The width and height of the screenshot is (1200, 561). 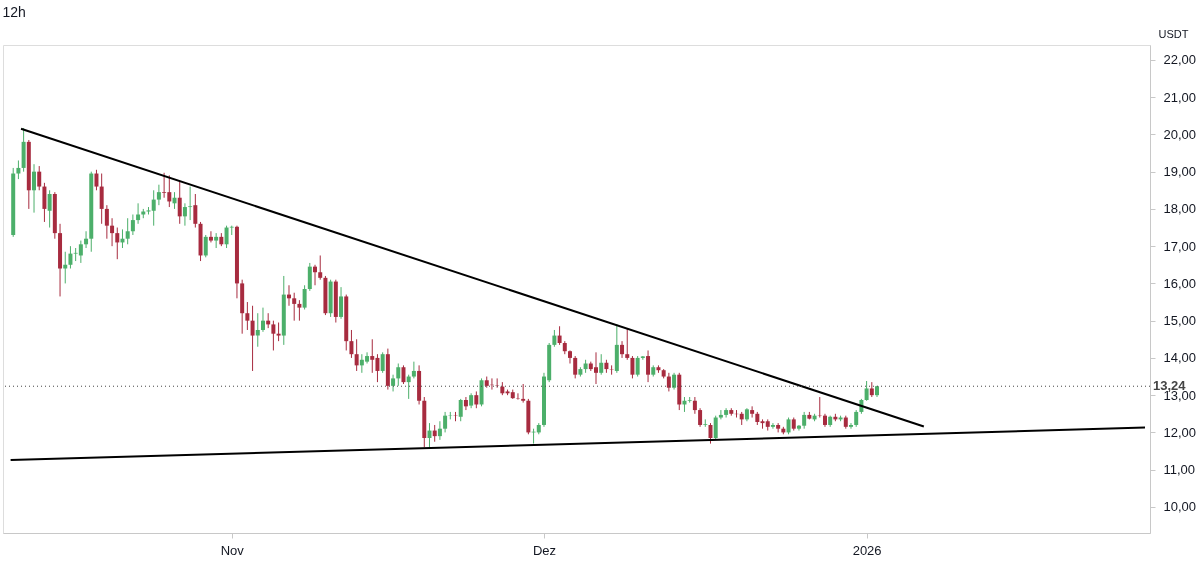 What do you see at coordinates (1180, 97) in the screenshot?
I see `y-tick-label: 21,00` at bounding box center [1180, 97].